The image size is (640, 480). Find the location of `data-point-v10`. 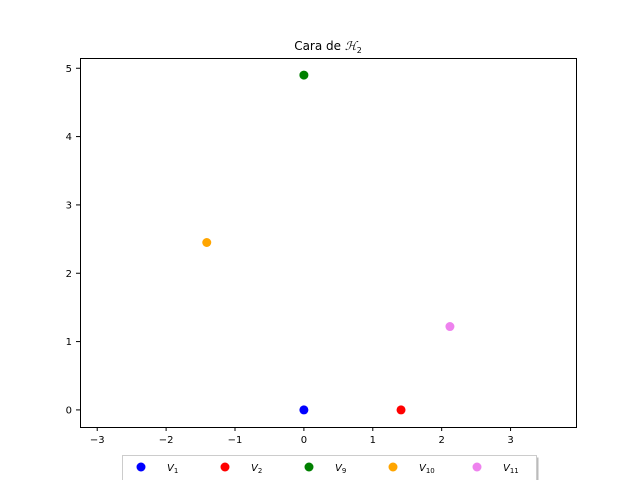

data-point-v10 is located at coordinates (207, 242).